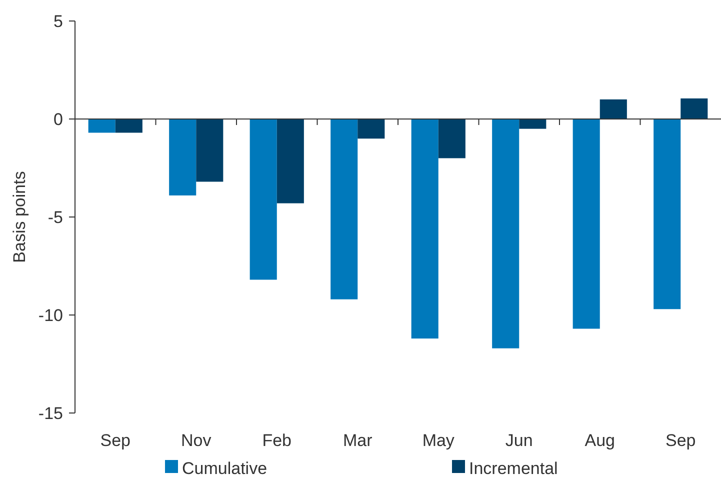 This screenshot has width=721, height=484. I want to click on y-axis-title: Basis points, so click(19, 217).